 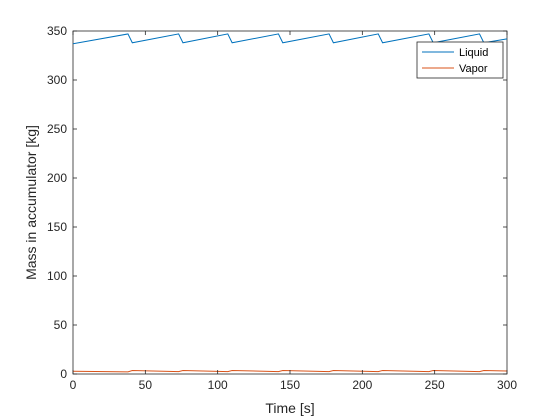 What do you see at coordinates (57, 276) in the screenshot?
I see `y-tick-label: 100` at bounding box center [57, 276].